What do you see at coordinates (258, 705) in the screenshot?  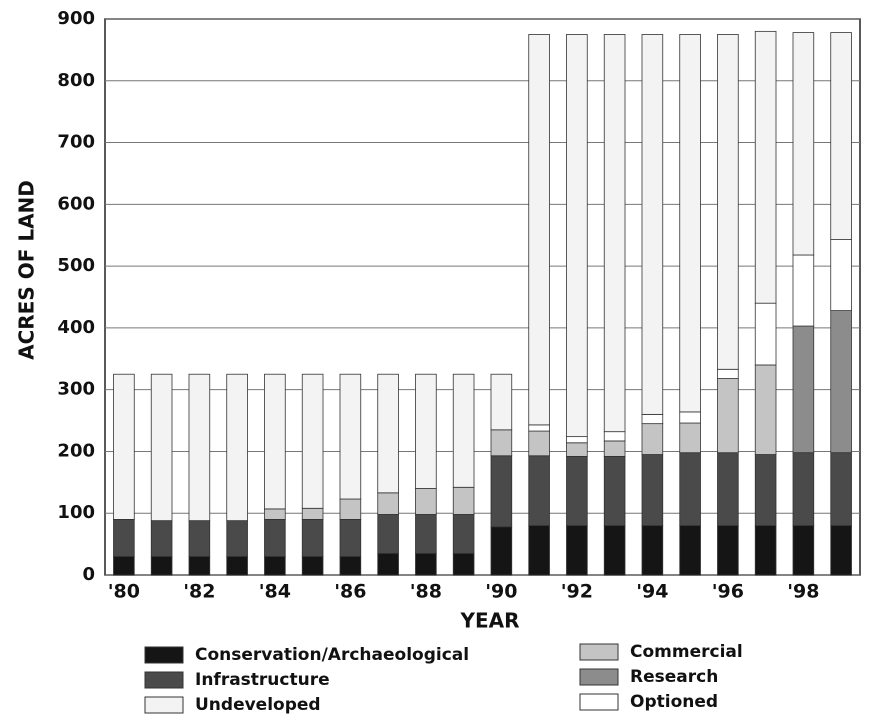 I see `legend-label: Undeveloped` at bounding box center [258, 705].